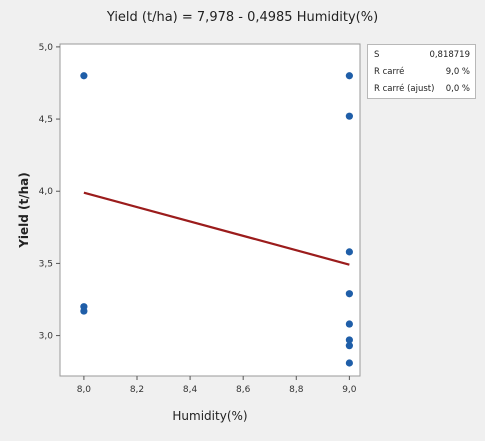 The image size is (485, 441). What do you see at coordinates (137, 390) in the screenshot?
I see `x-tick-label: 8,2` at bounding box center [137, 390].